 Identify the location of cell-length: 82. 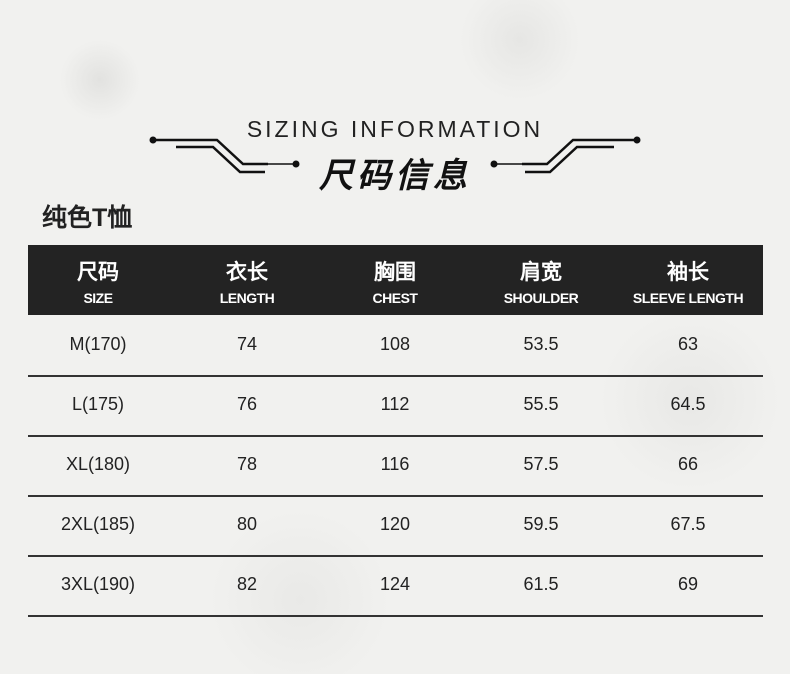
(247, 584).